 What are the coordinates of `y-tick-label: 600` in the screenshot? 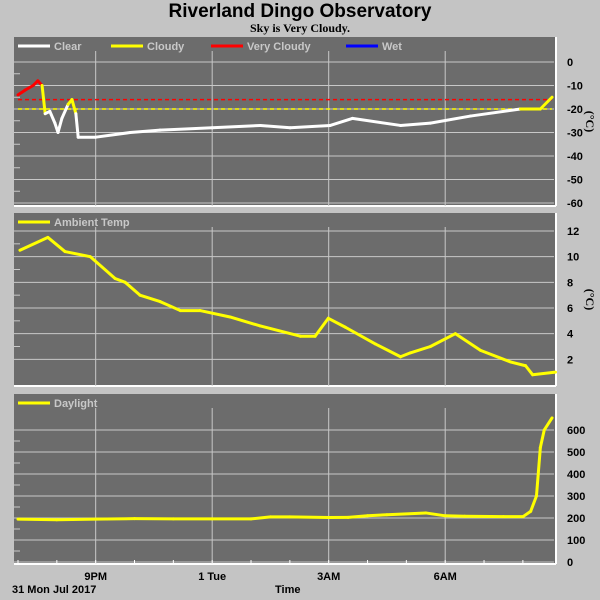 It's located at (576, 431).